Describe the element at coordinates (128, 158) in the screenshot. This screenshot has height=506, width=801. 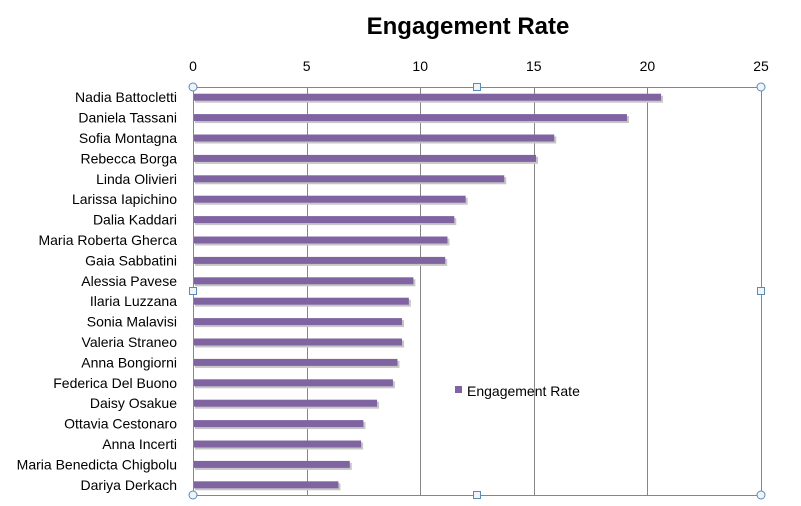
I see `category-label-rebecca-borga: Rebecca Borga` at that location.